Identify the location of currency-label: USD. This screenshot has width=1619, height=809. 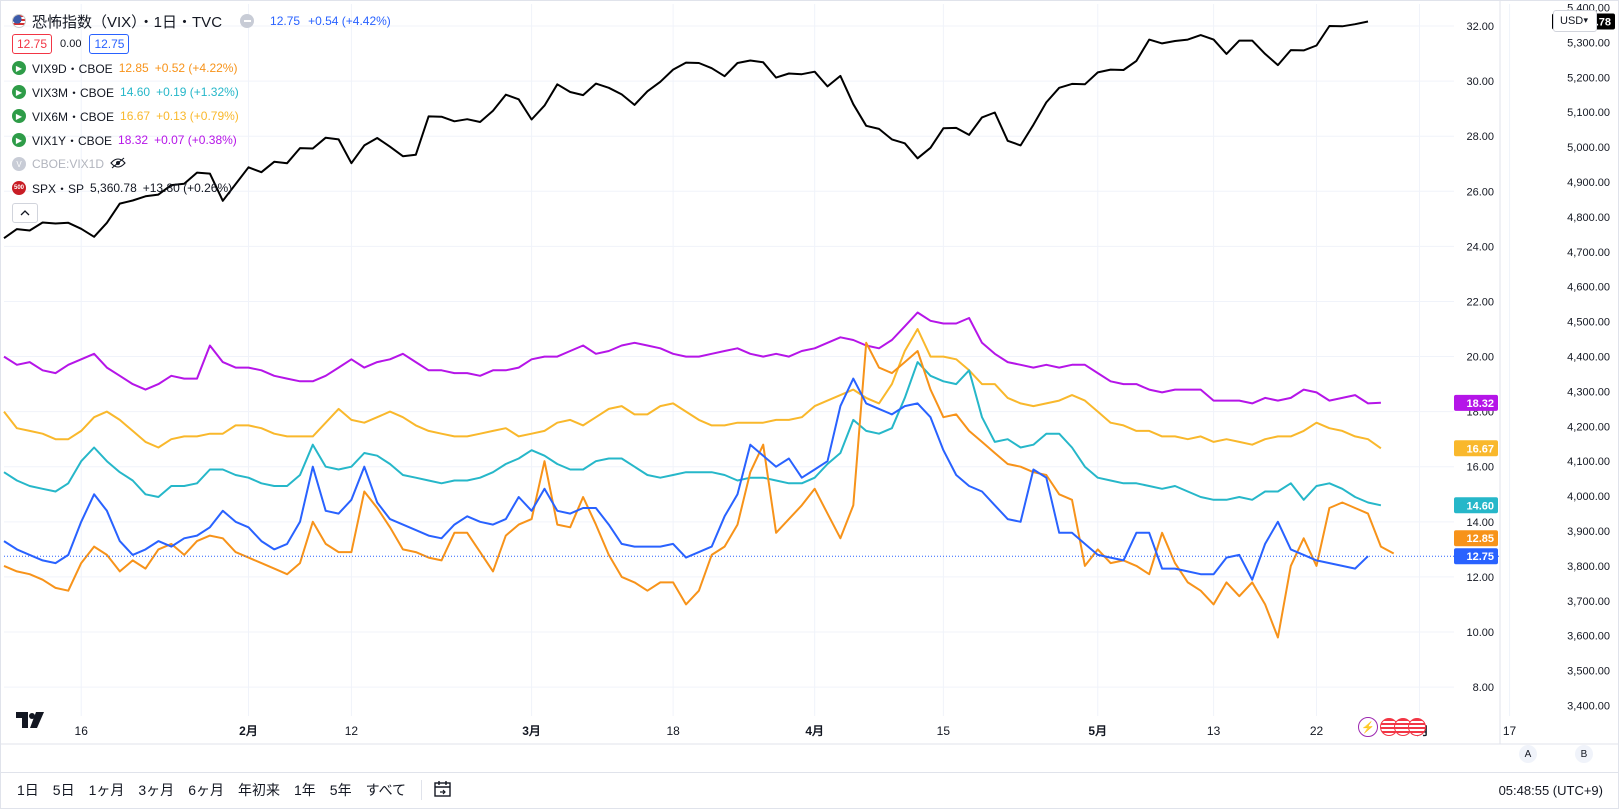
(1572, 21).